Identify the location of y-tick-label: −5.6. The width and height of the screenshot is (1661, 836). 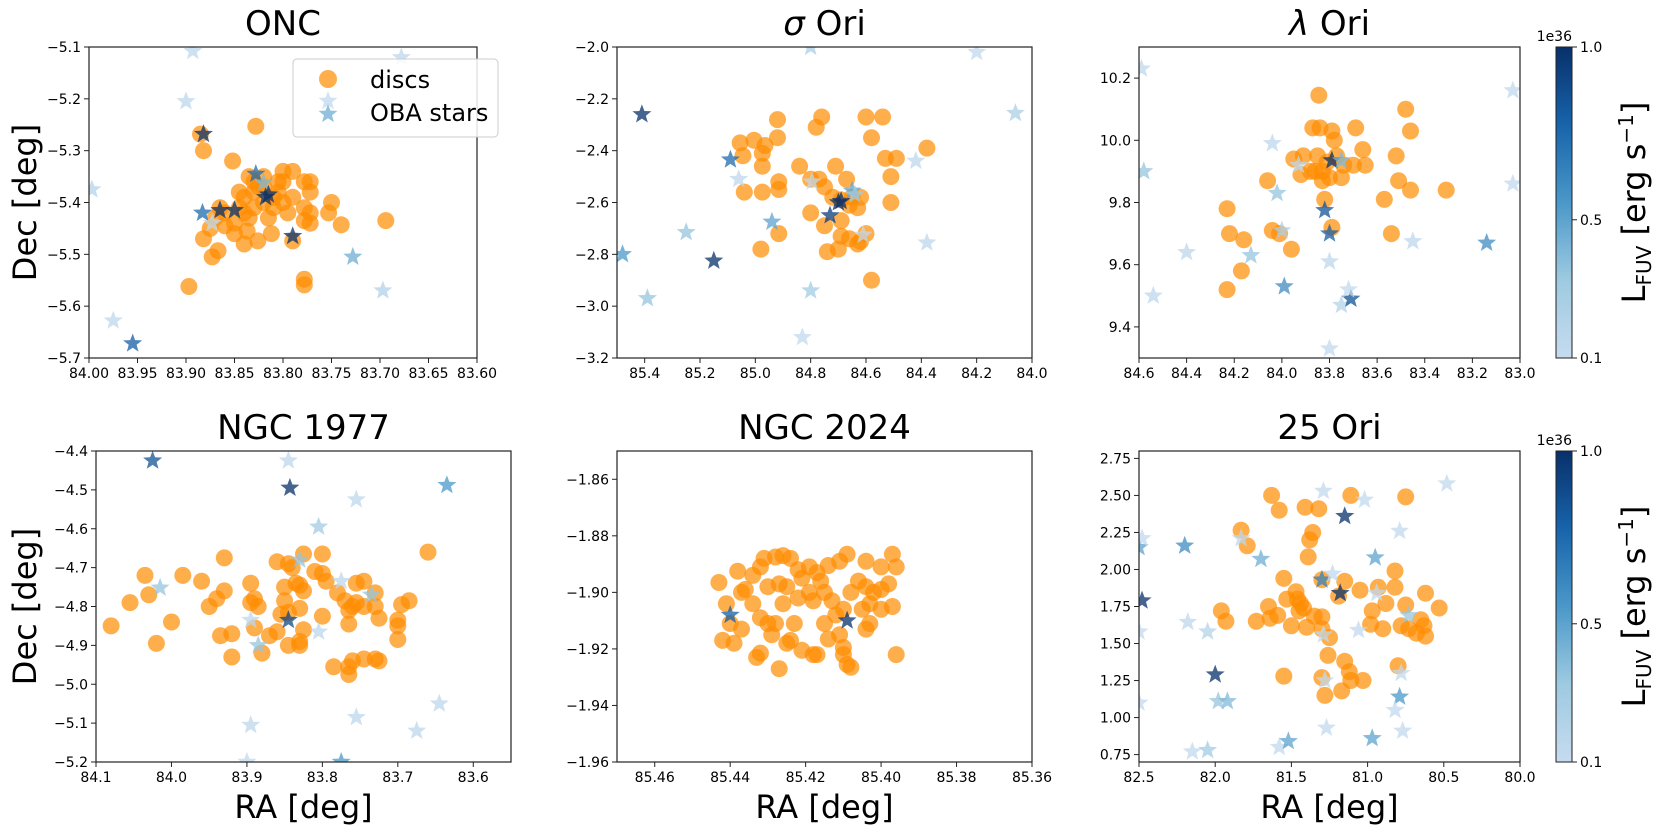
(64, 307).